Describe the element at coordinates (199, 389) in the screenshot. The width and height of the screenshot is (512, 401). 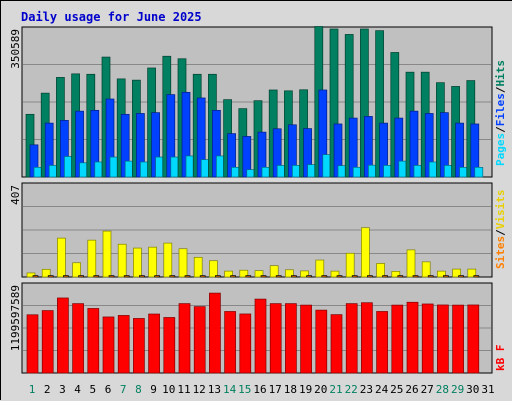
I see `x-tick-12: 12` at that location.